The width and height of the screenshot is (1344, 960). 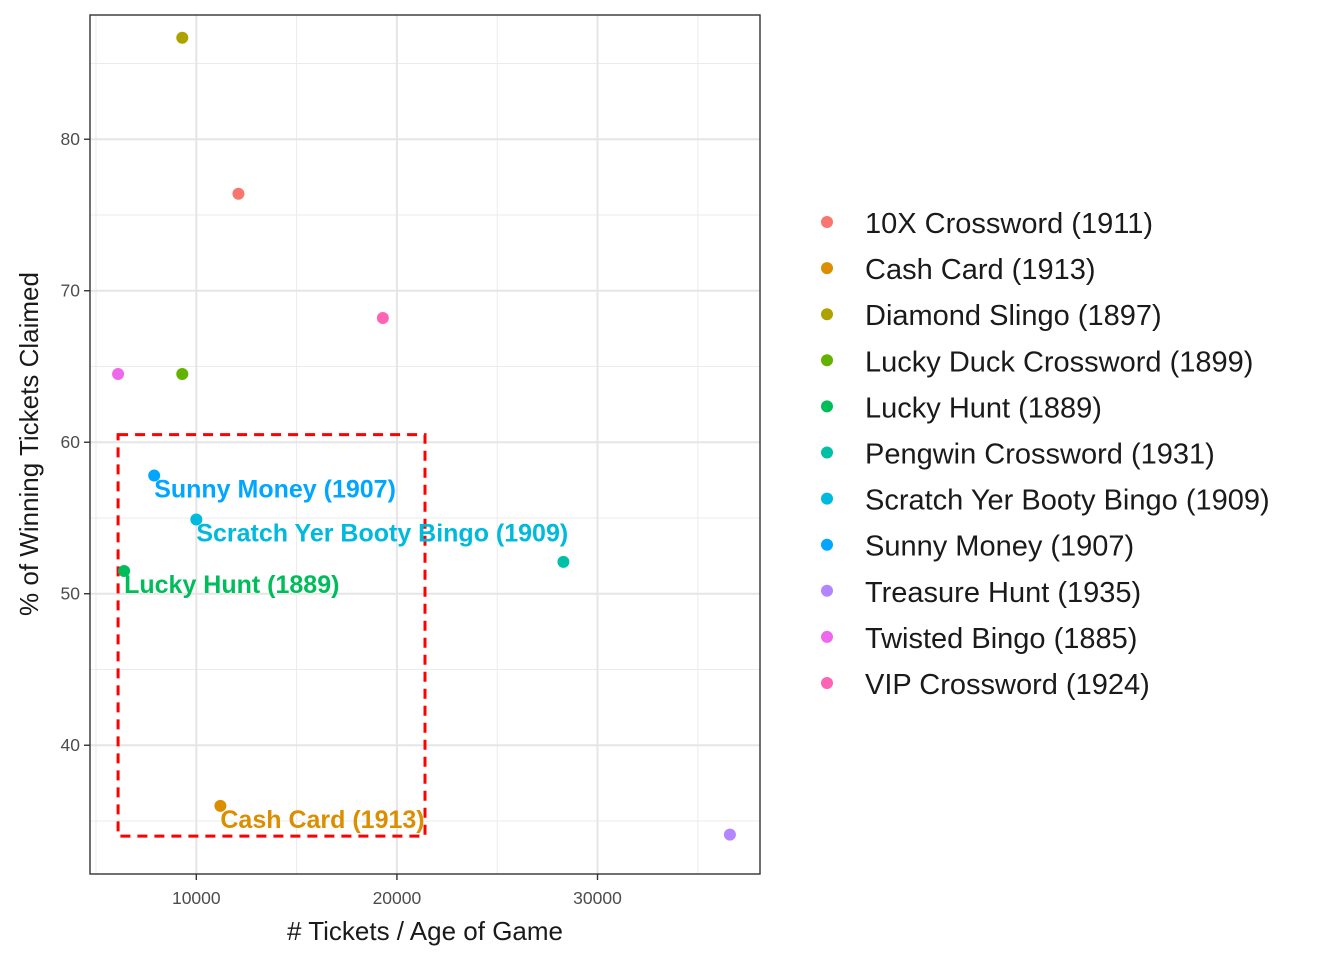 I want to click on point-label: Cash Card (1913), so click(x=322, y=820).